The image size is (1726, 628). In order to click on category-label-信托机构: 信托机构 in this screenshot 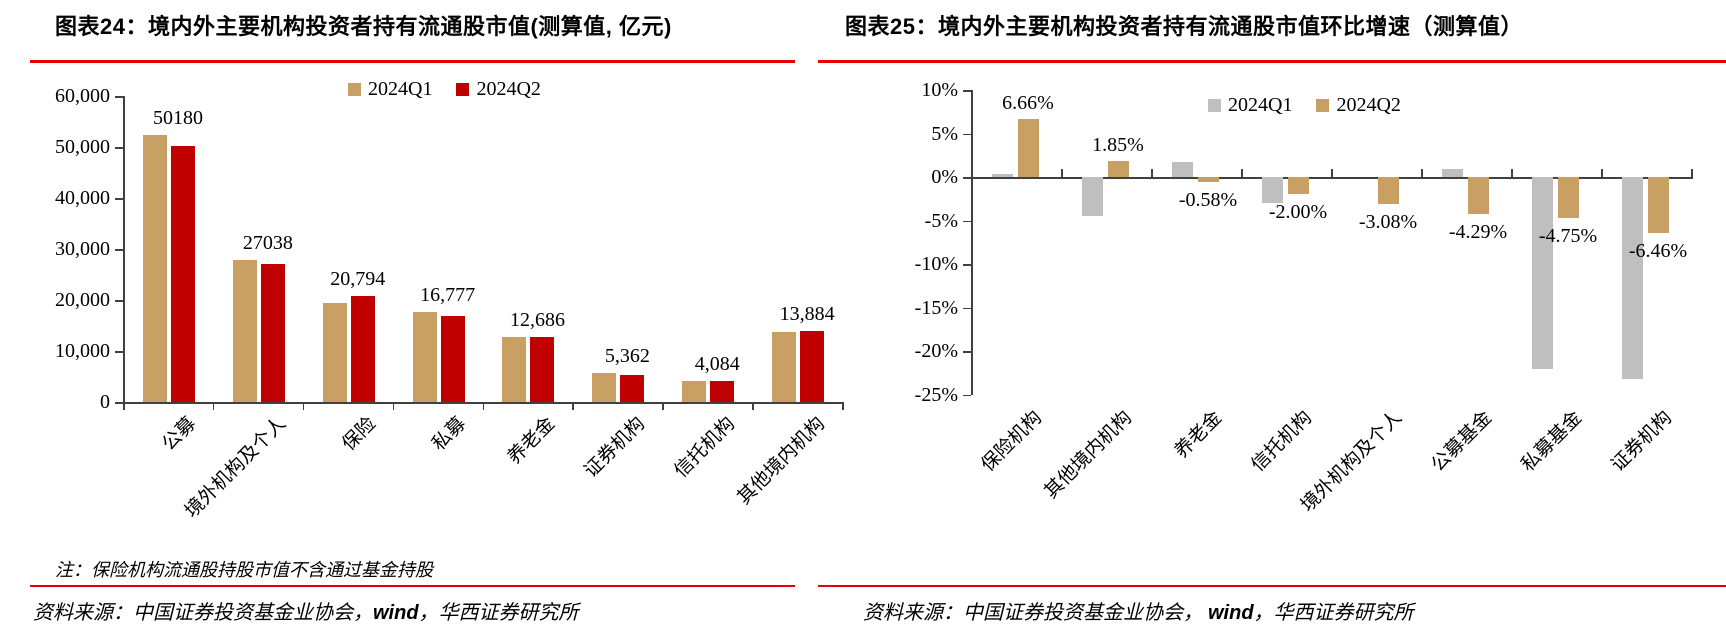, I will do `click(1282, 441)`.